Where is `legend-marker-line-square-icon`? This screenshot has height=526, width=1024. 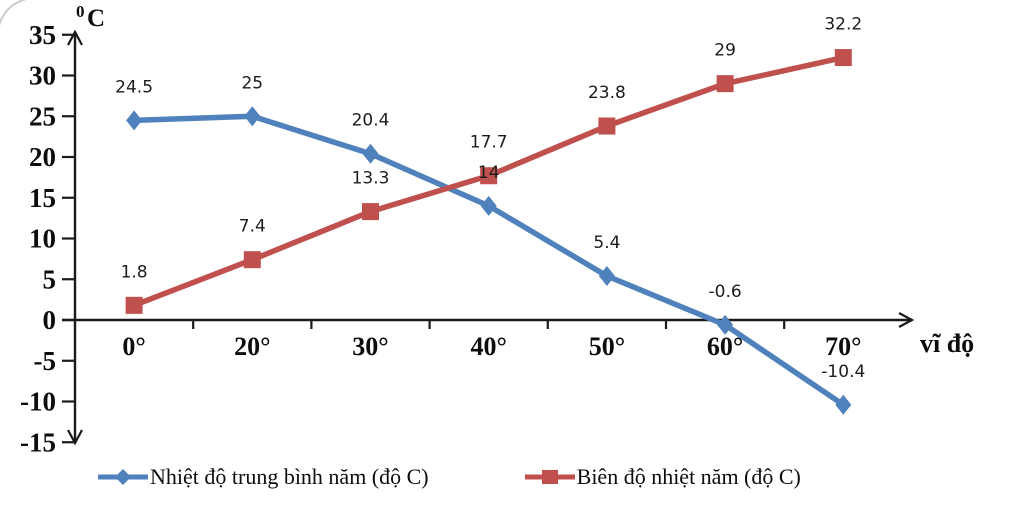 legend-marker-line-square-icon is located at coordinates (549, 477).